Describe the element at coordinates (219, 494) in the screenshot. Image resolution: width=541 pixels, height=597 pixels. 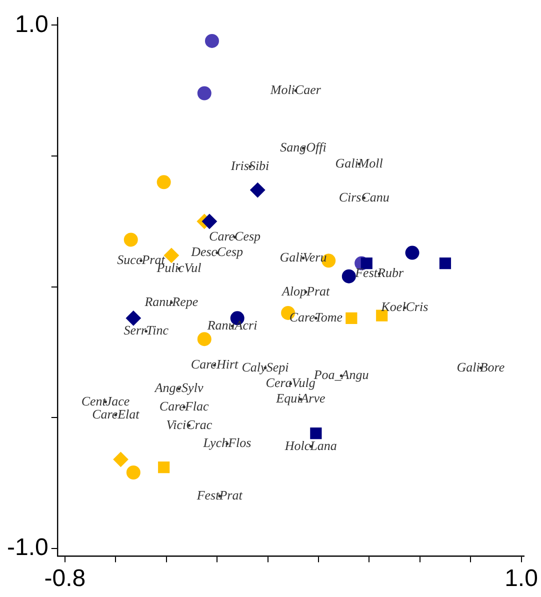
I see `data-label: FestPrat` at that location.